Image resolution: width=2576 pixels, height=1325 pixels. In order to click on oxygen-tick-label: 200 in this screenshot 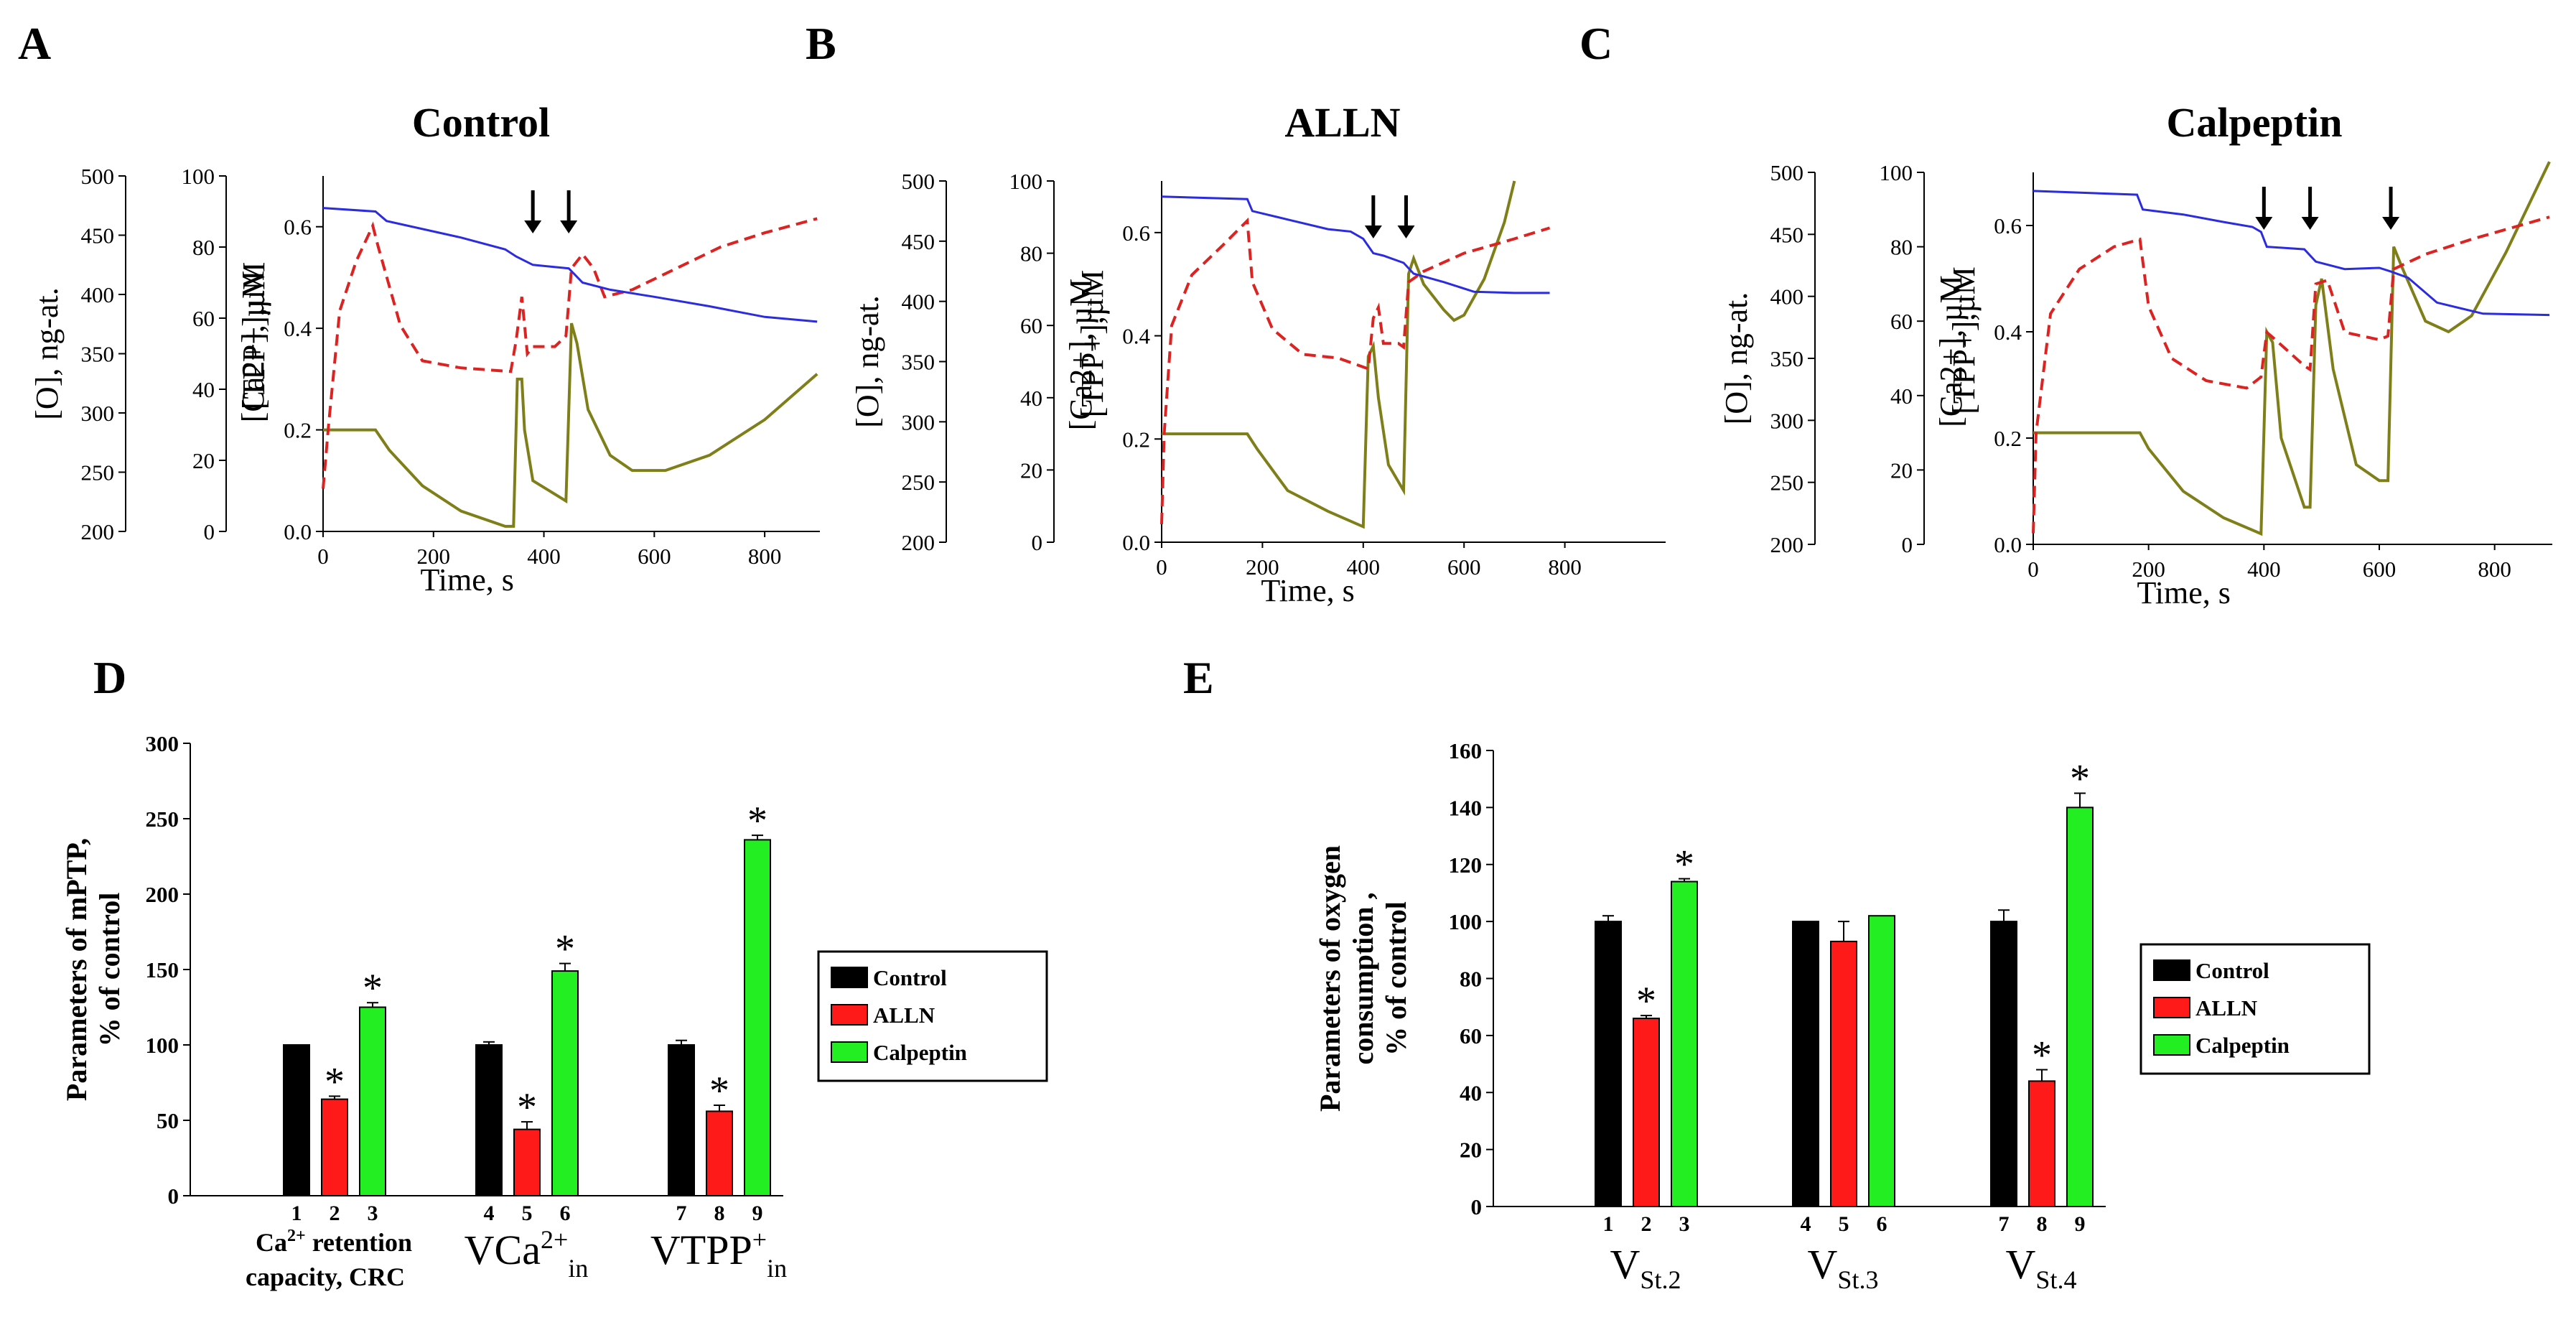, I will do `click(98, 531)`.